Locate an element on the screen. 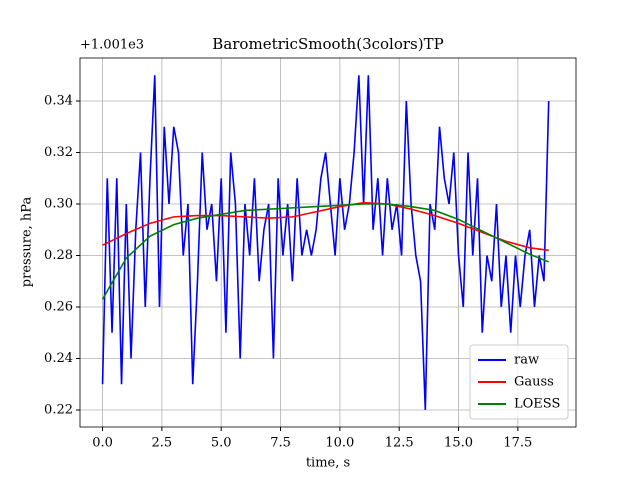  x-tick-label: 15.0 is located at coordinates (458, 443).